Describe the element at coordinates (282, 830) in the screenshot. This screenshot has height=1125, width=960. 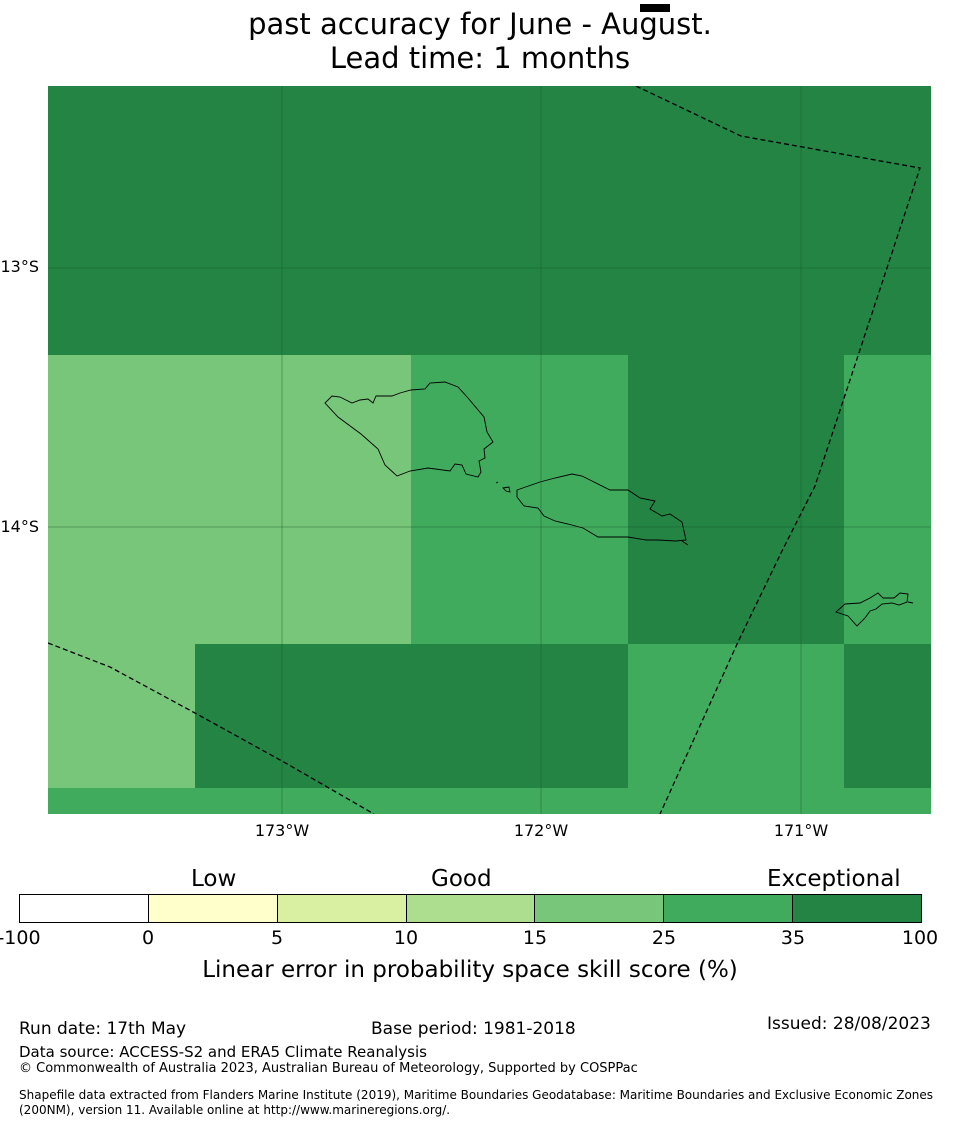
I see `lon-label-173w: 173°W` at that location.